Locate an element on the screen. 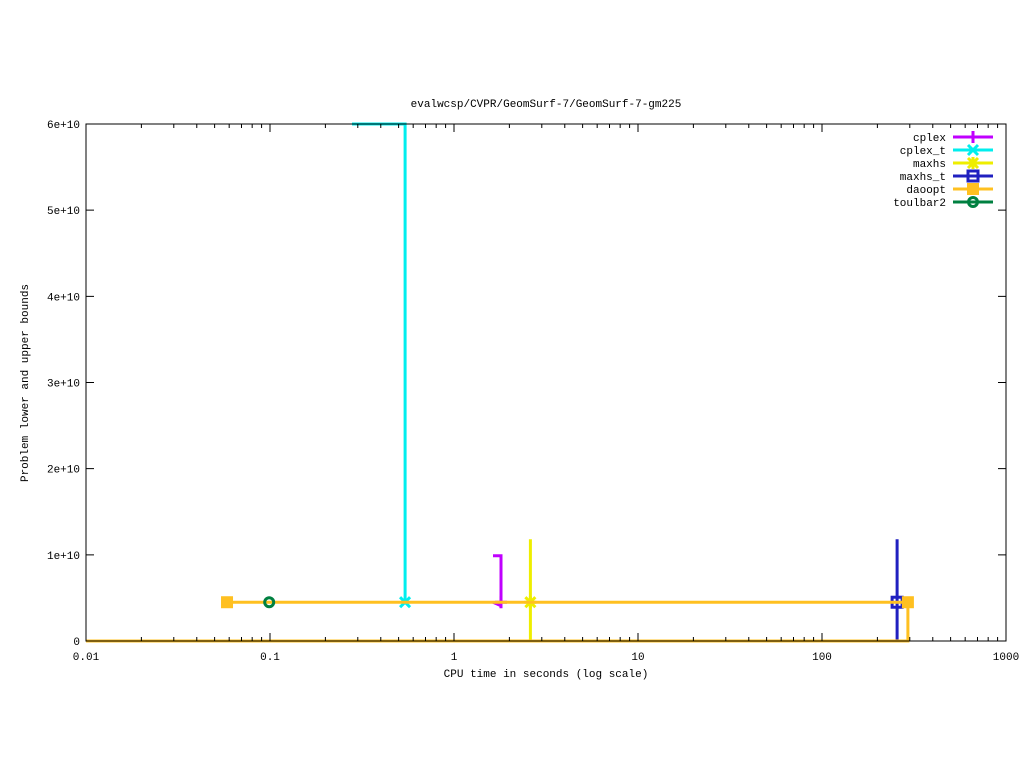 The width and height of the screenshot is (1024, 768). series-maxhs_t is located at coordinates (897, 590).